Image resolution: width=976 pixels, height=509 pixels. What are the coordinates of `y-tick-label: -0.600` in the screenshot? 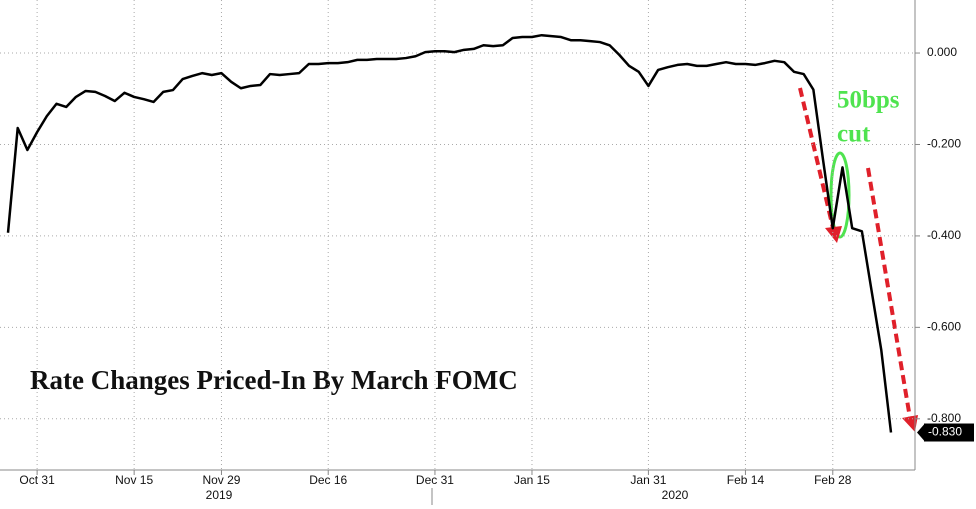 It's located at (944, 327).